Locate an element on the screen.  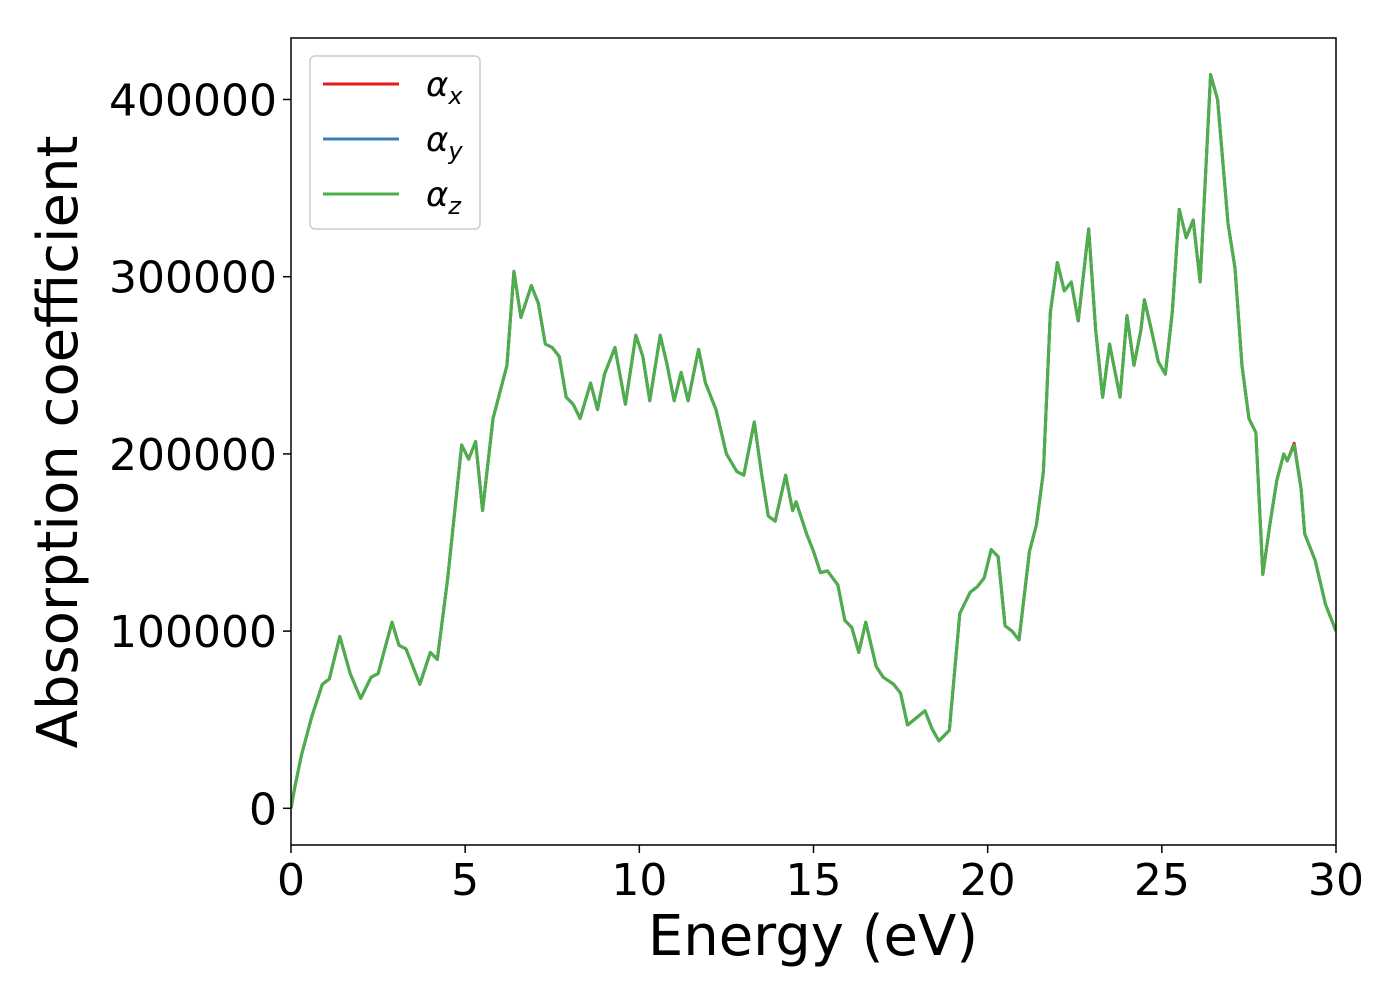
y-axis-label: Absorption coefficient is located at coordinates (58, 442).